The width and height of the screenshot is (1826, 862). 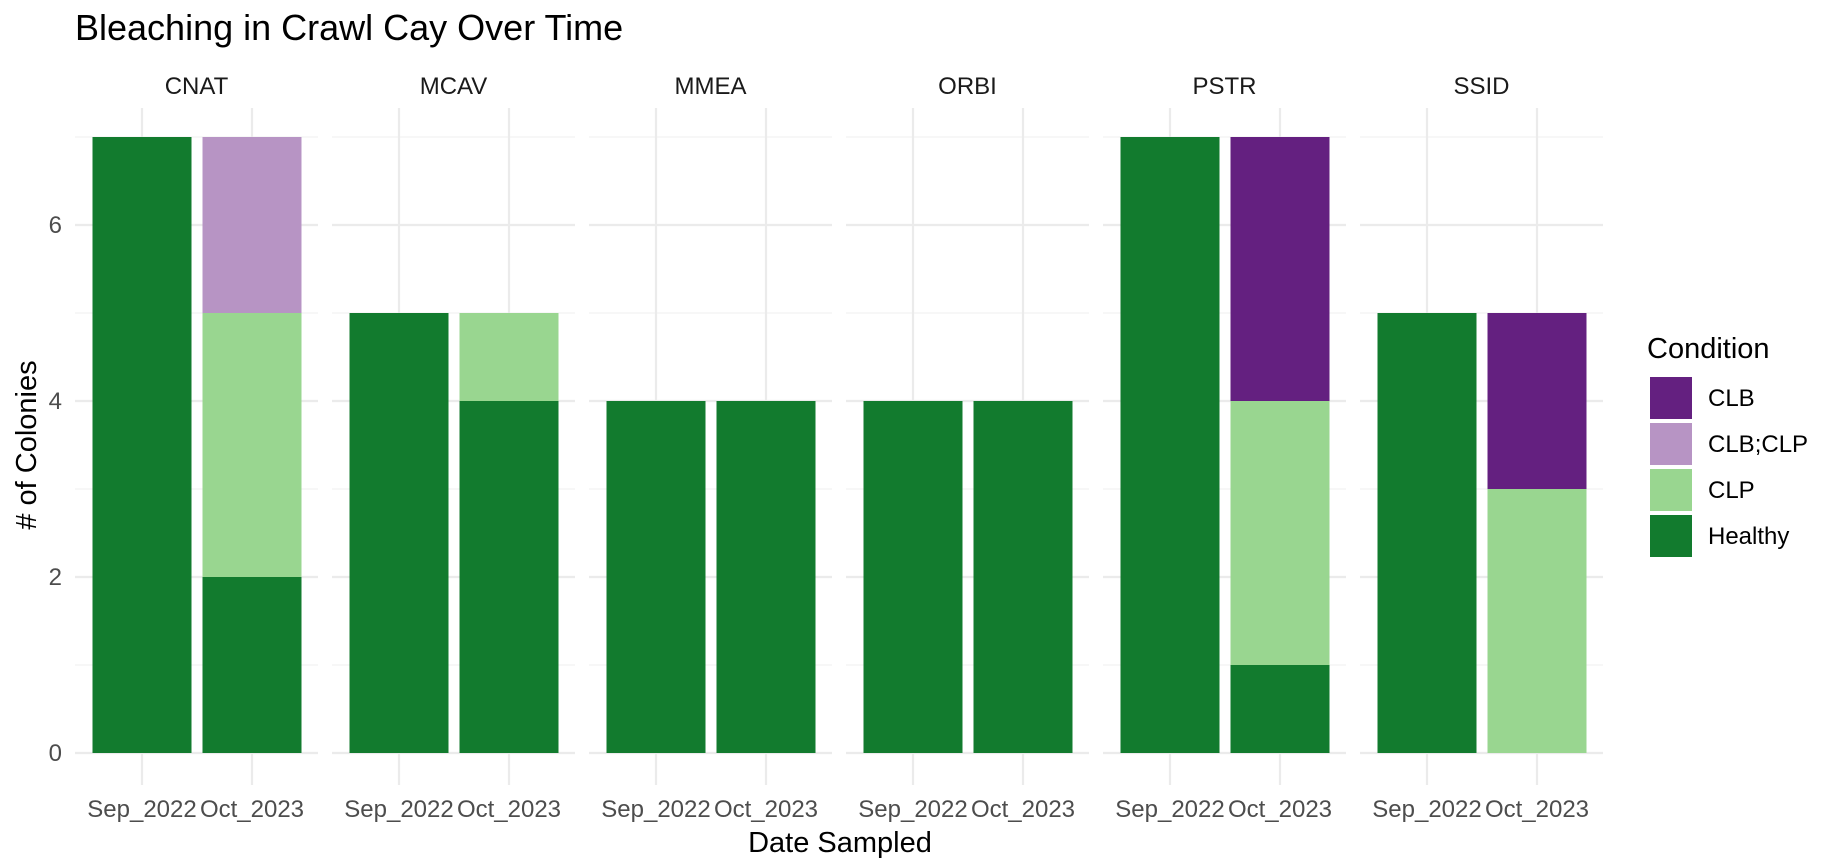 What do you see at coordinates (967, 86) in the screenshot?
I see `facet-strip-label: ORBI` at bounding box center [967, 86].